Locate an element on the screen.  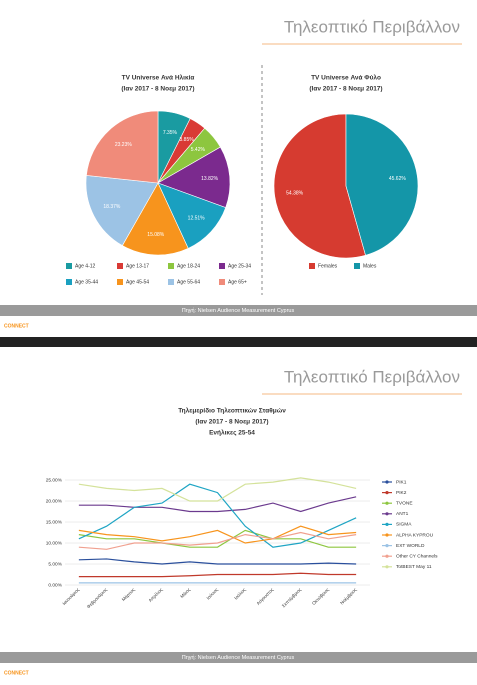
legend-label: TVONE is located at coordinates (404, 503).